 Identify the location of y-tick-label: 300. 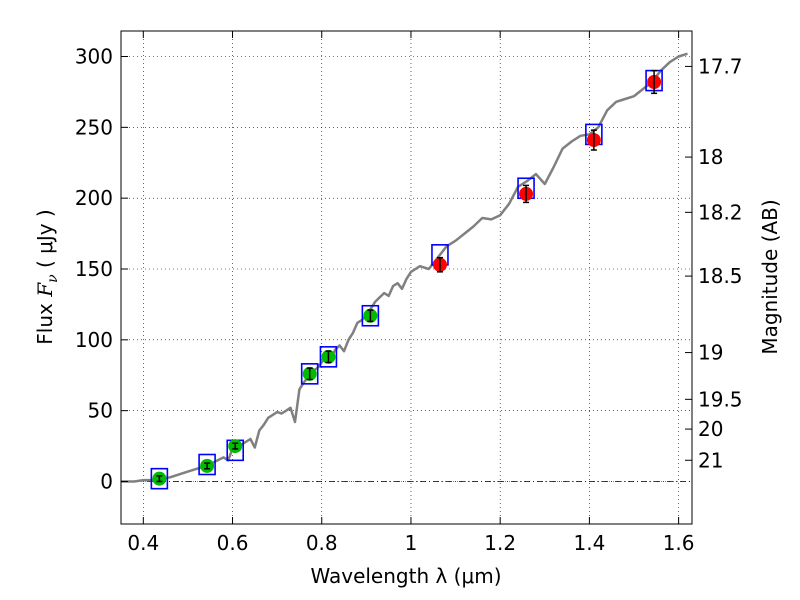
(94, 57).